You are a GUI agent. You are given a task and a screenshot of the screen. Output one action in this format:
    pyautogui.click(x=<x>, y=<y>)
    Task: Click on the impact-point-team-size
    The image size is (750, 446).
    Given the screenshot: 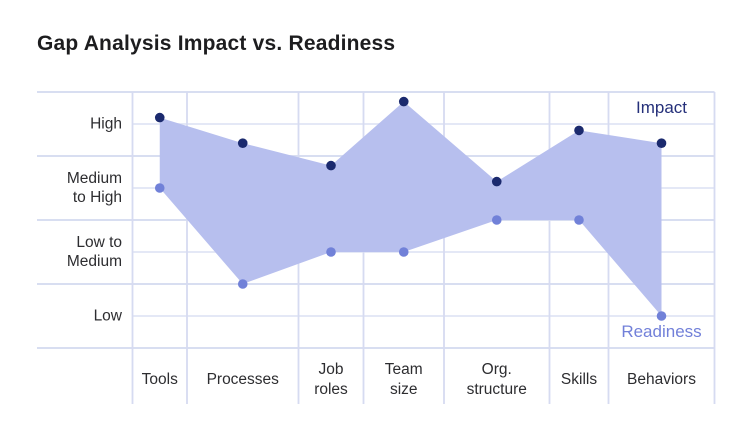 What is the action you would take?
    pyautogui.click(x=403, y=101)
    